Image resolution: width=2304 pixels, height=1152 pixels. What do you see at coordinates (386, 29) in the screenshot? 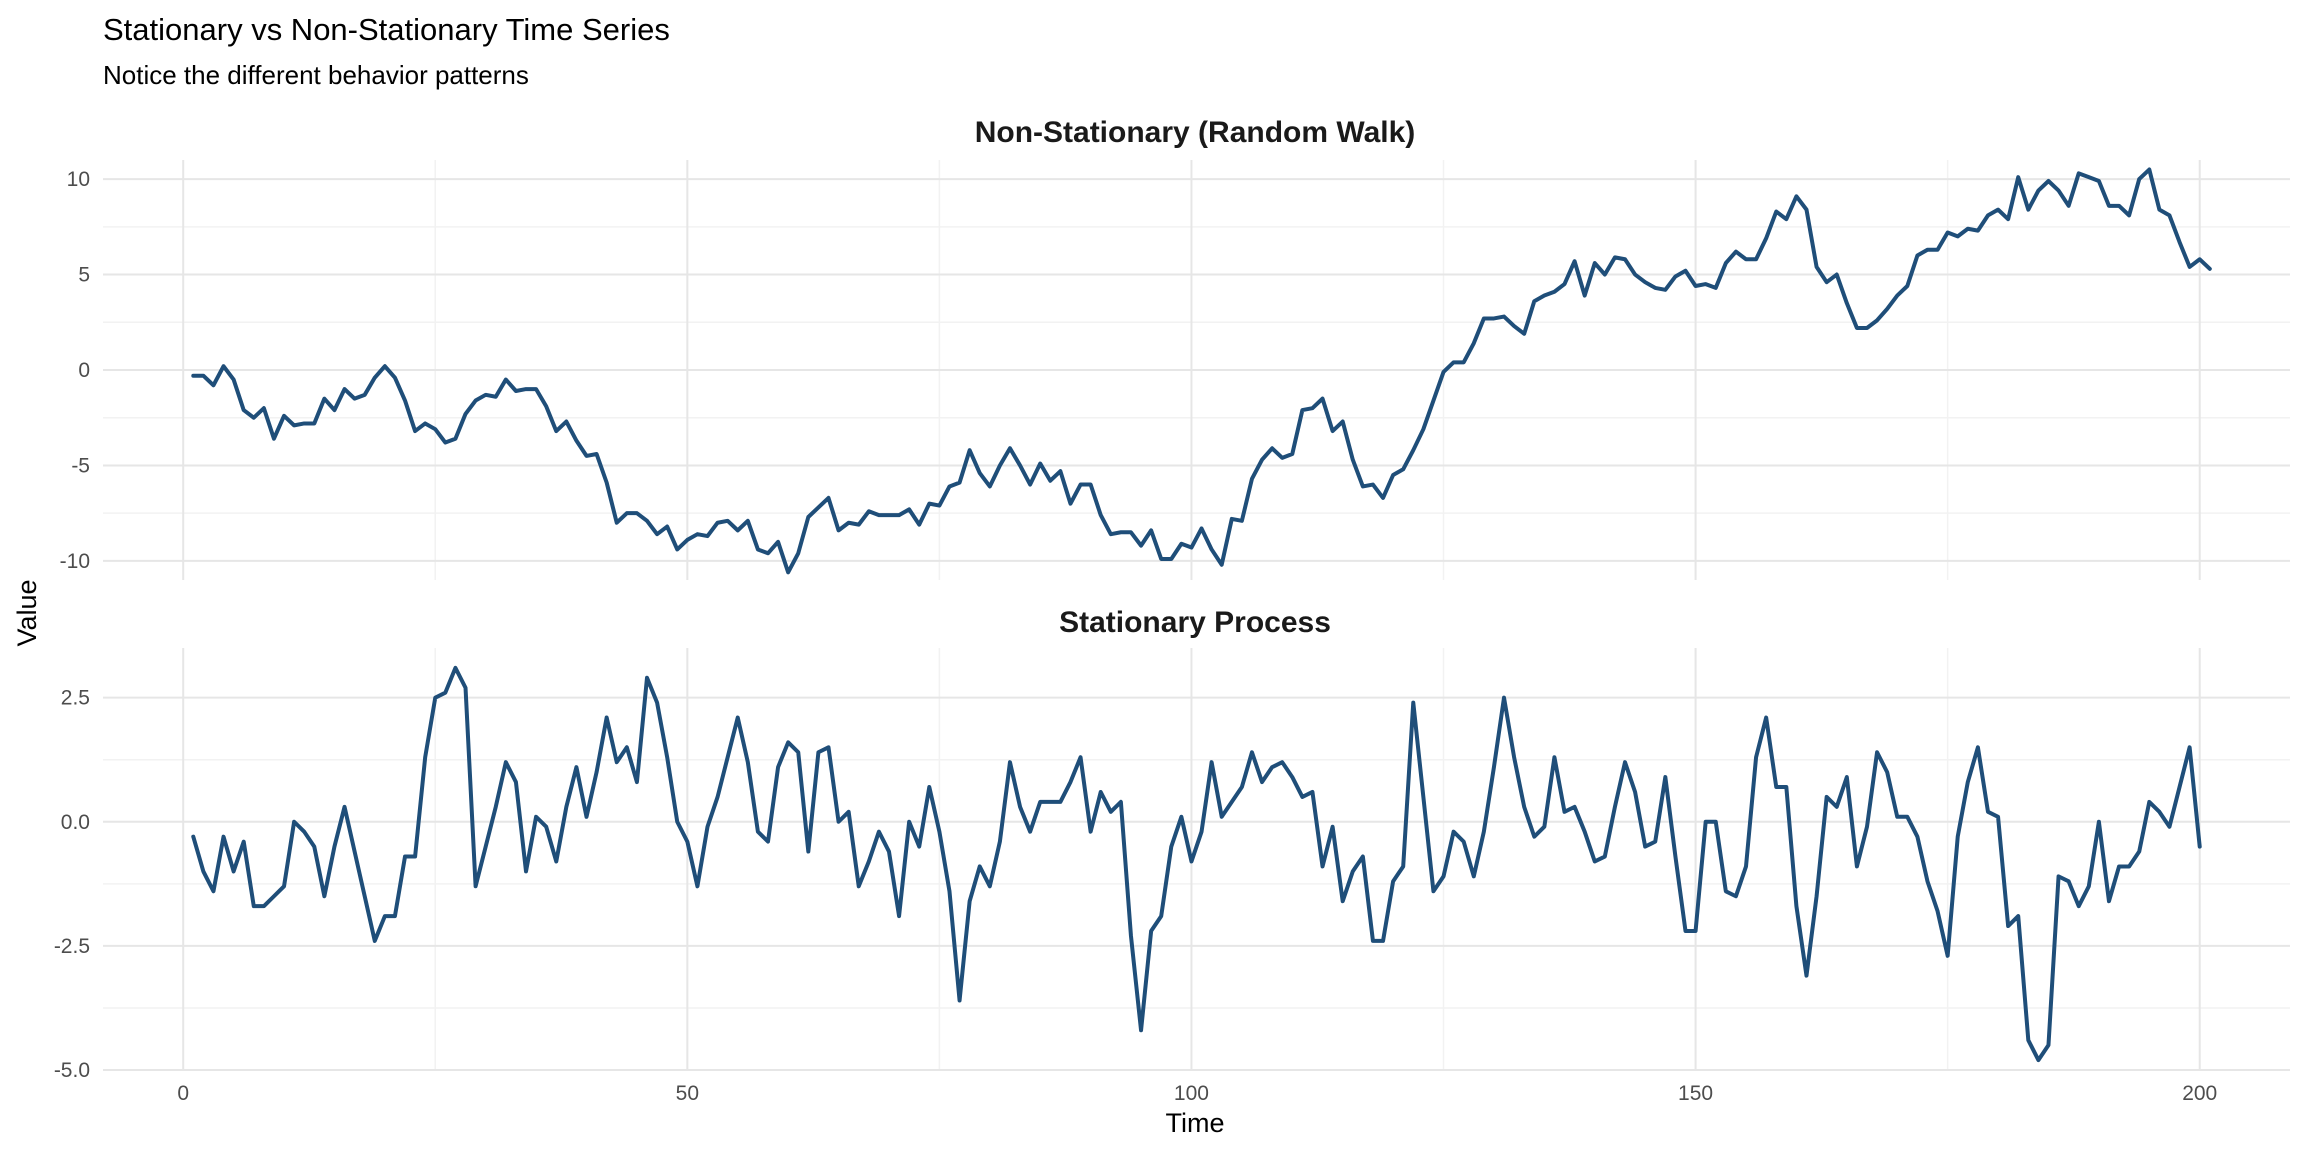
I see `chart-title: Stationary vs Non-Stationary Time Series` at bounding box center [386, 29].